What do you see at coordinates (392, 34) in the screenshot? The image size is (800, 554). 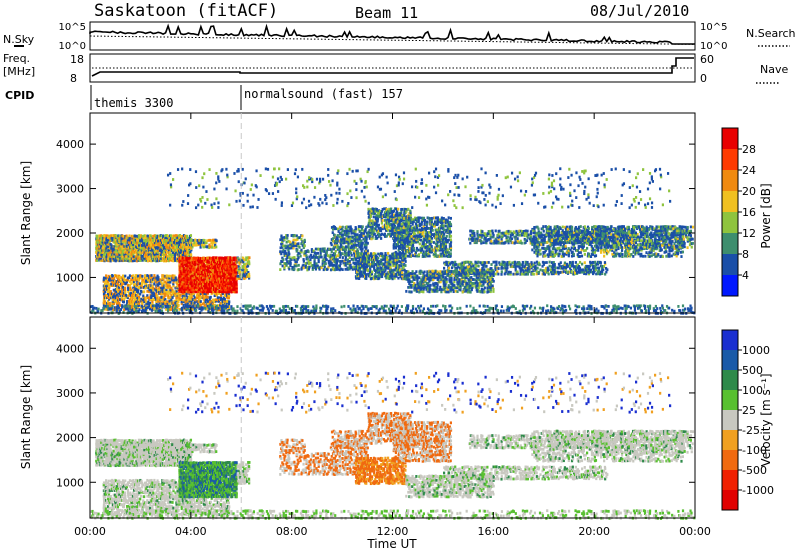 I see `sky-noise-trace` at bounding box center [392, 34].